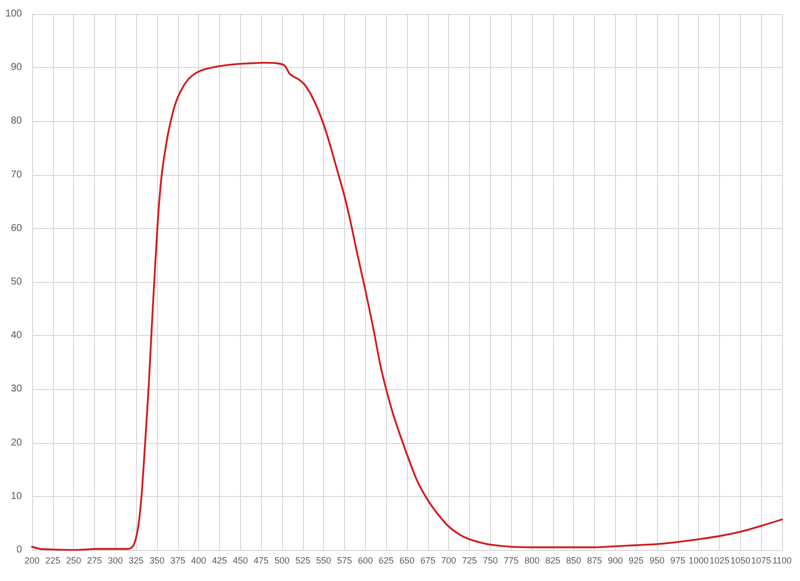 The width and height of the screenshot is (800, 581). Describe the element at coordinates (386, 561) in the screenshot. I see `x-tick-label: 625` at that location.